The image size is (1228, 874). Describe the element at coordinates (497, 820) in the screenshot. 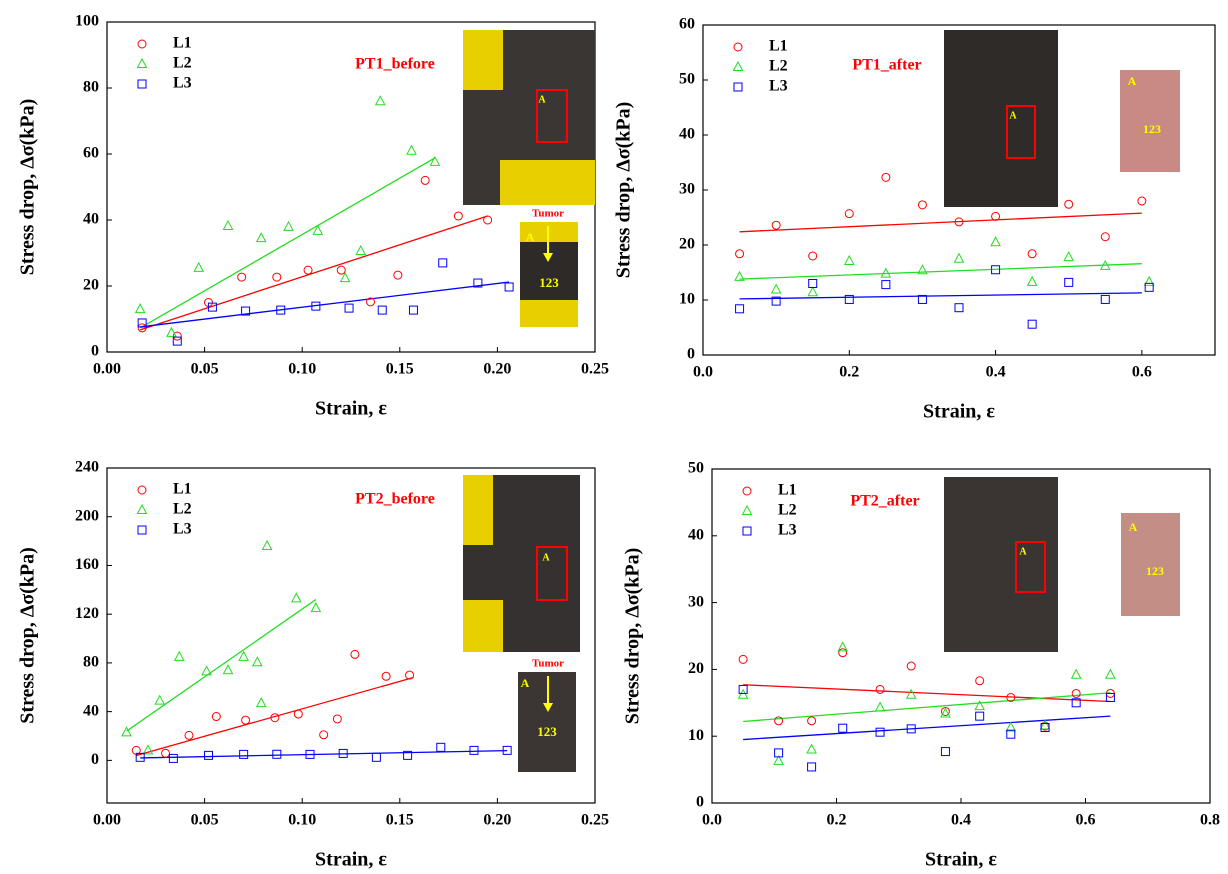

I see `x-tick-label: 0.20` at that location.